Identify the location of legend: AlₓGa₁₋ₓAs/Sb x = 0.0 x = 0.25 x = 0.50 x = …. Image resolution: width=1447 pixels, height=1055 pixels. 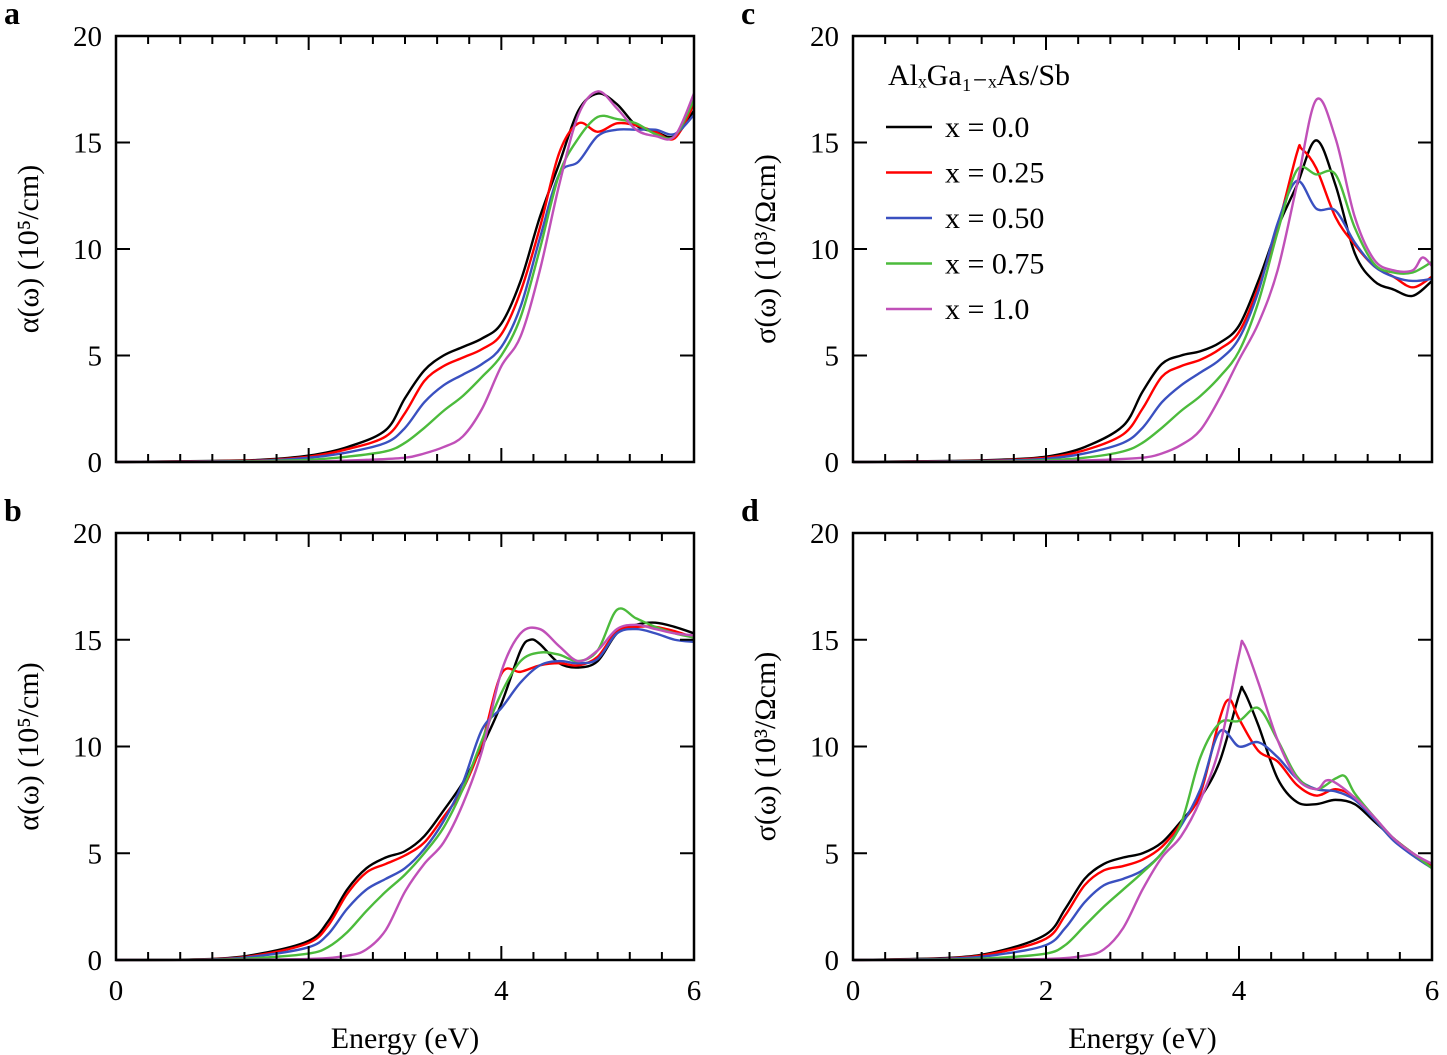
(978, 192).